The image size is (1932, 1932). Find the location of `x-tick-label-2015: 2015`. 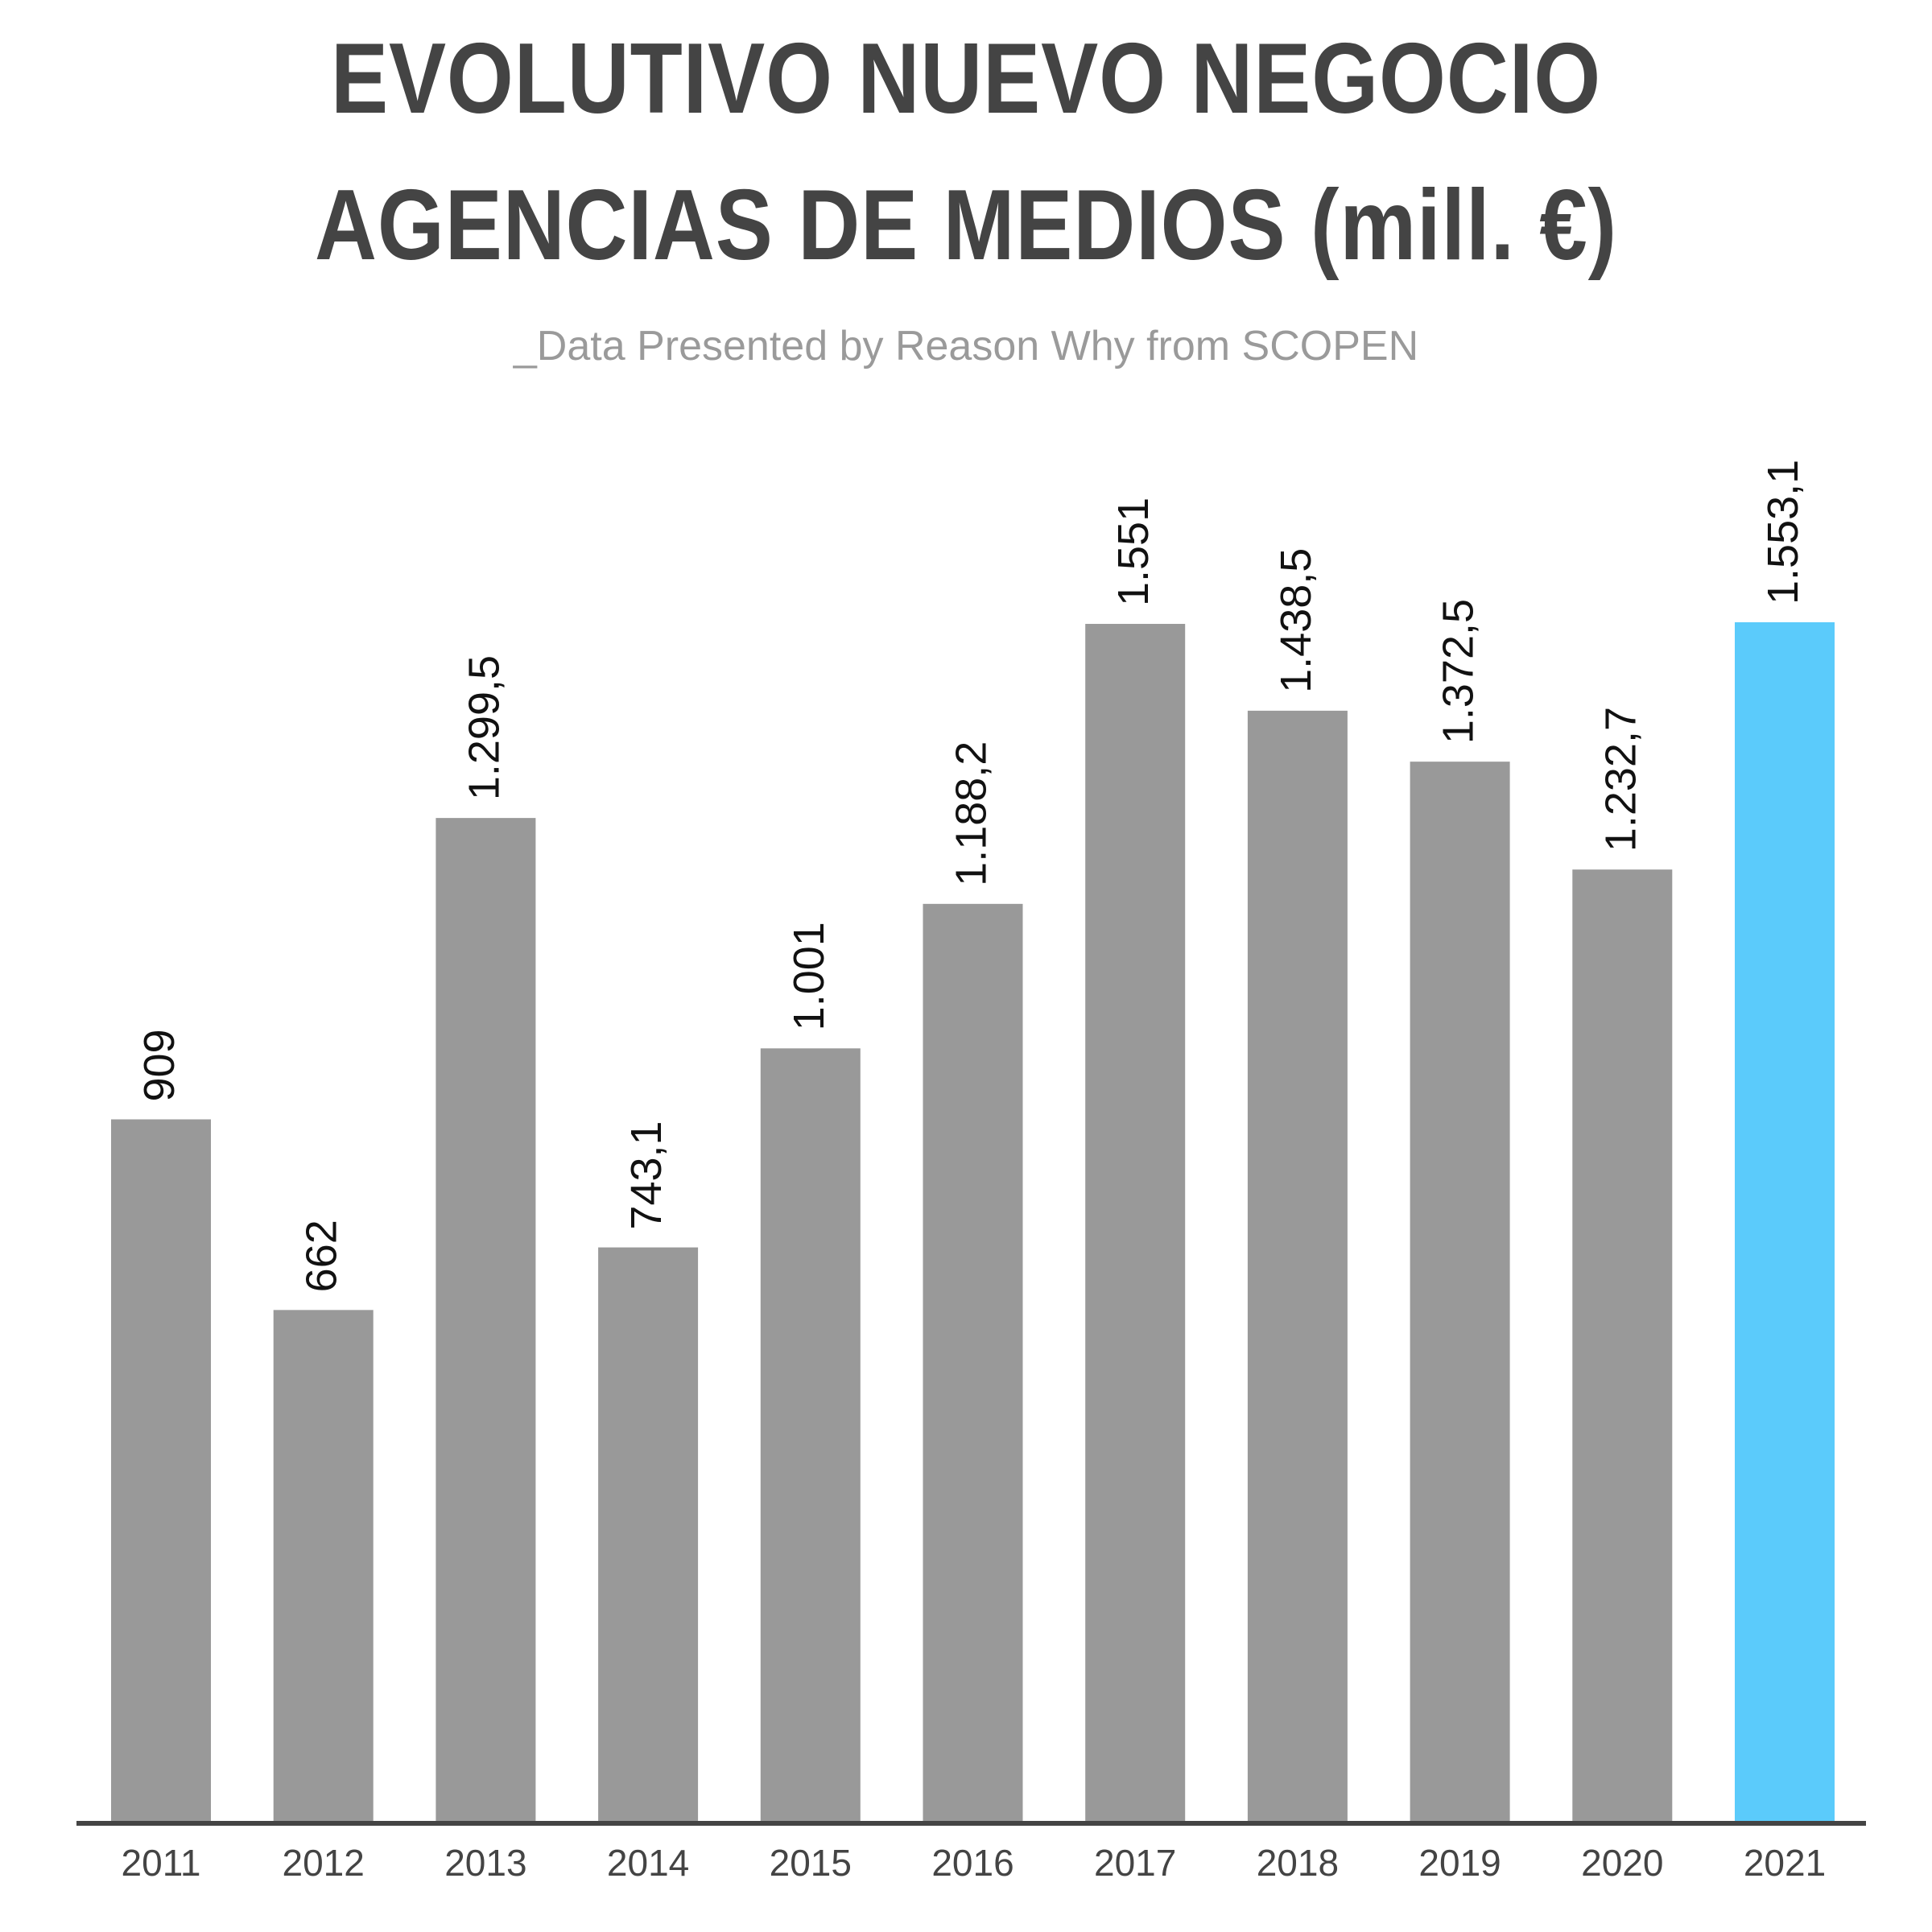

x-tick-label-2015: 2015 is located at coordinates (811, 1863).